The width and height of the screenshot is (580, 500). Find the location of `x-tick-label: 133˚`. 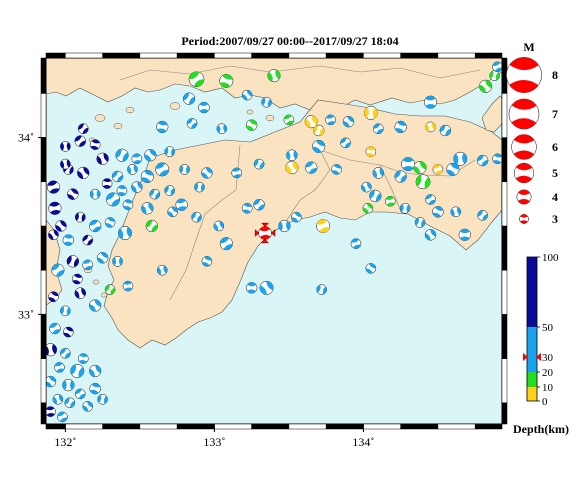

x-tick-label: 133˚ is located at coordinates (214, 442).